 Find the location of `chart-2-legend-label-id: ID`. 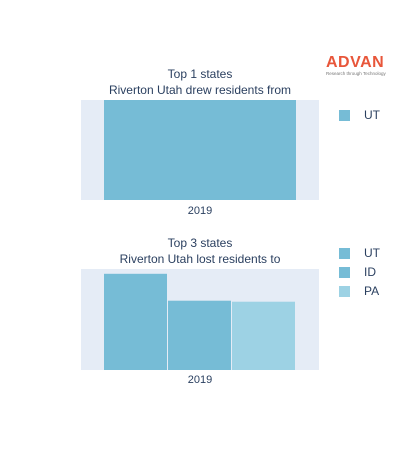

chart-2-legend-label-id: ID is located at coordinates (370, 272).